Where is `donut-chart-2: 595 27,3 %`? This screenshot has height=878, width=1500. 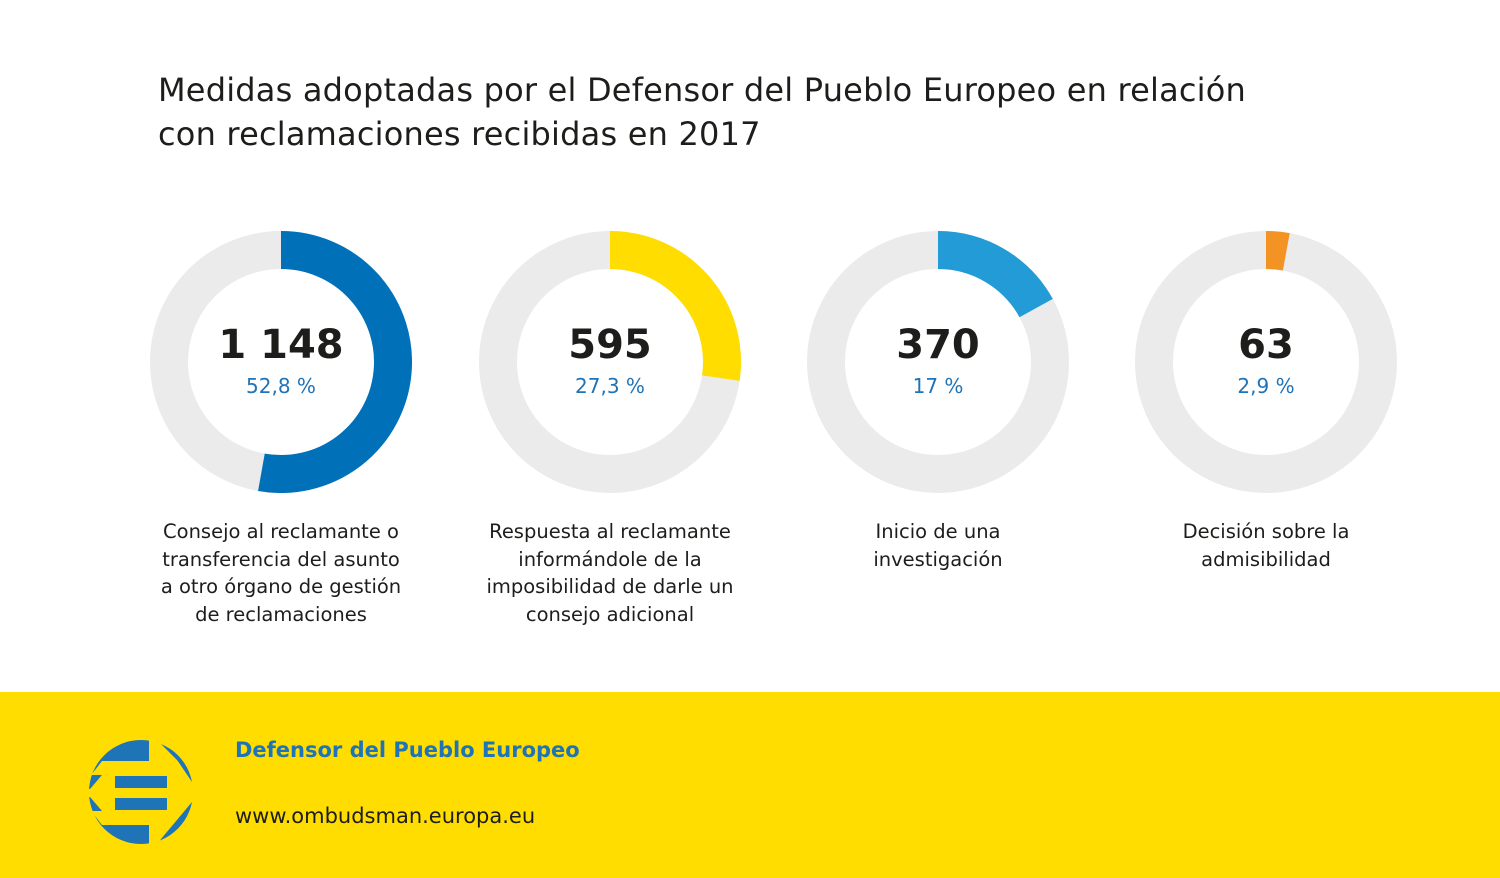 donut-chart-2: 595 27,3 % is located at coordinates (610, 362).